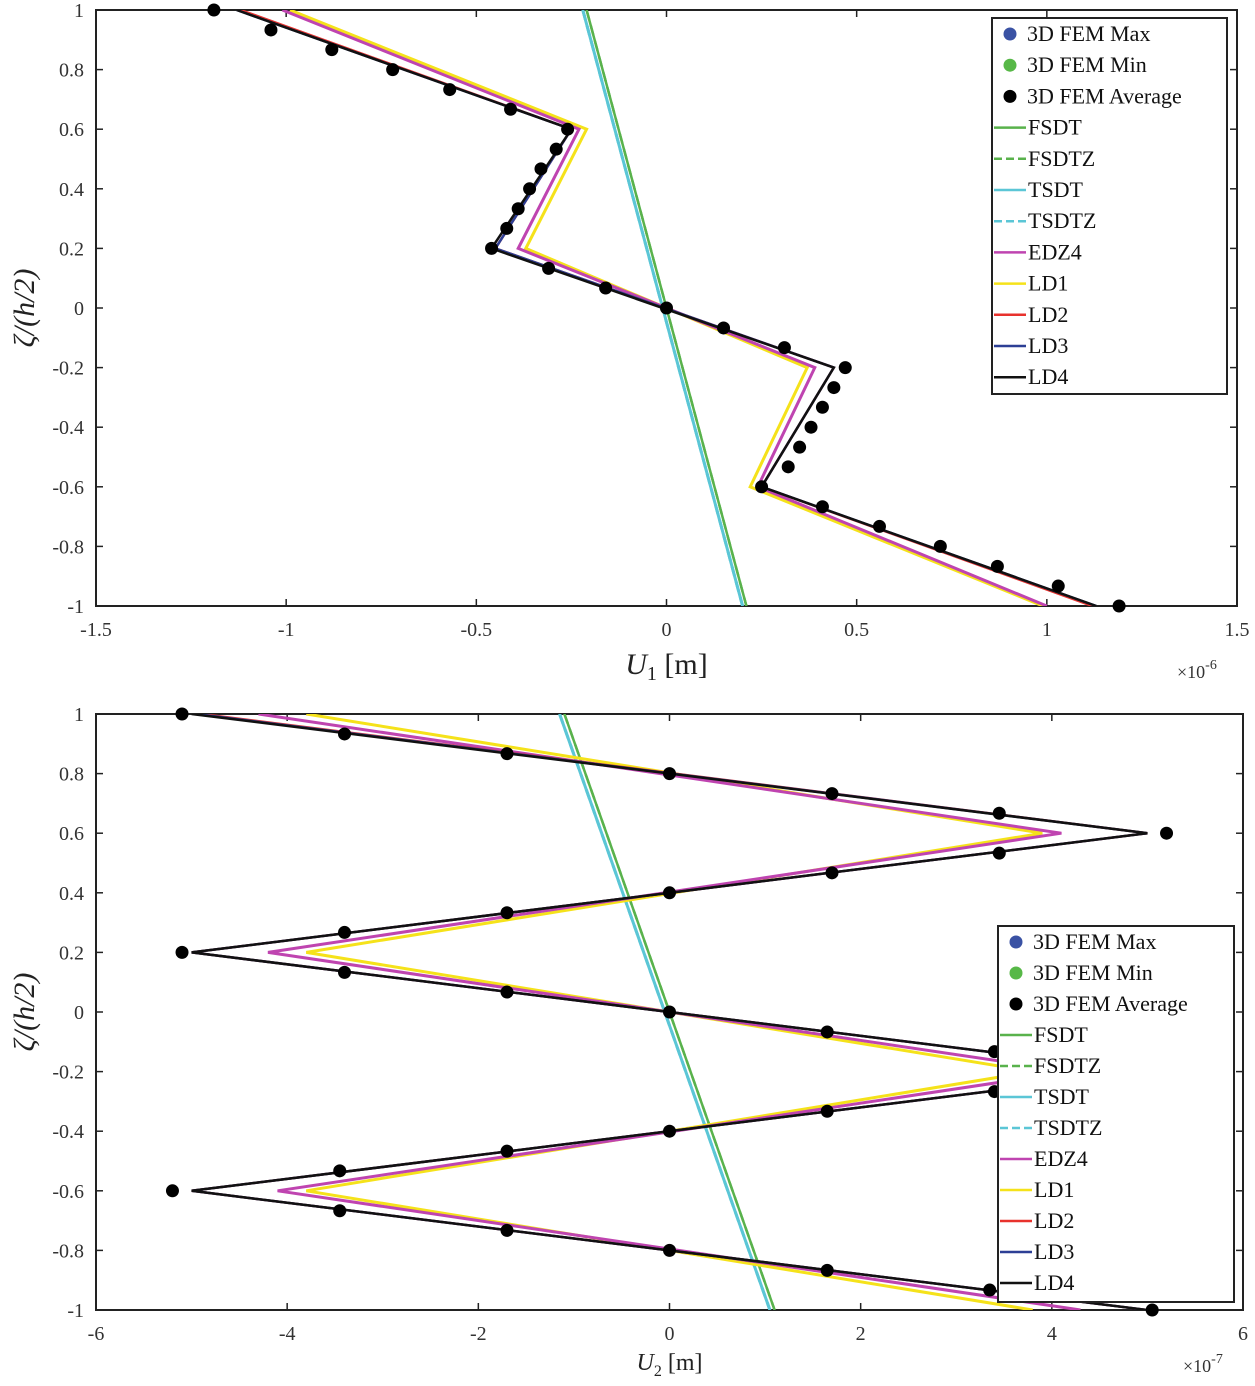 The width and height of the screenshot is (1255, 1386). I want to click on x-axis-subscript: 2, so click(658, 1371).